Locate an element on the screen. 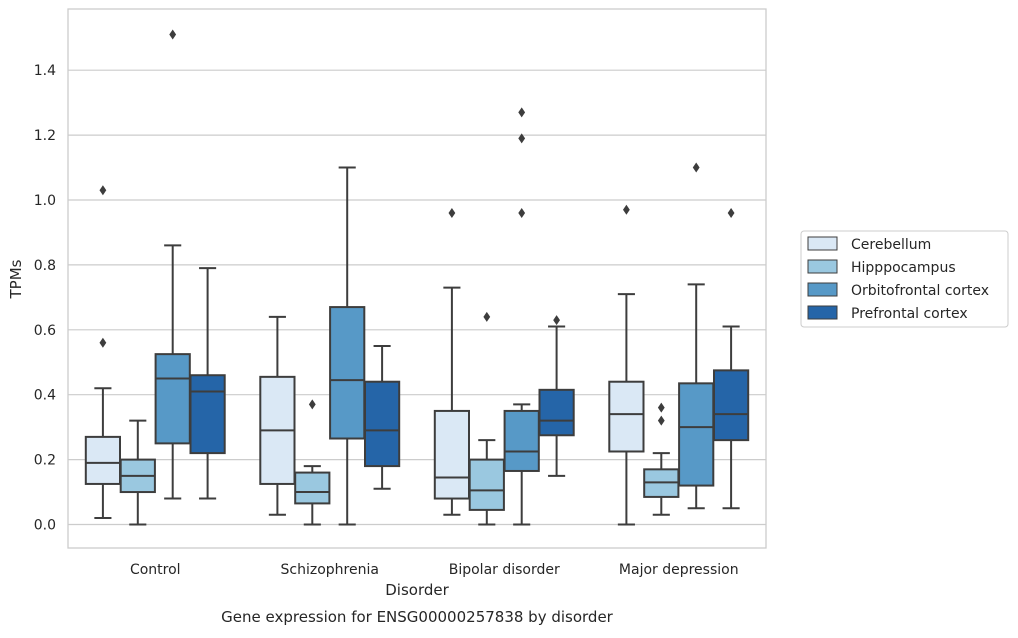 Image resolution: width=1018 pixels, height=638 pixels. legend-frame is located at coordinates (904, 279).